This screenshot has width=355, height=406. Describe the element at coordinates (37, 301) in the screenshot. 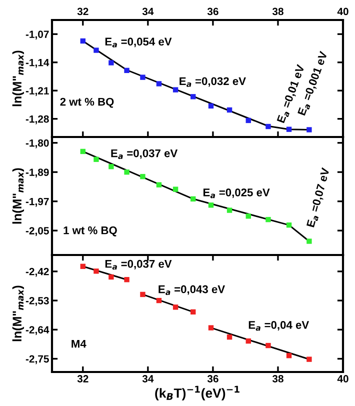

I see `y-tick-label: -2,53` at that location.